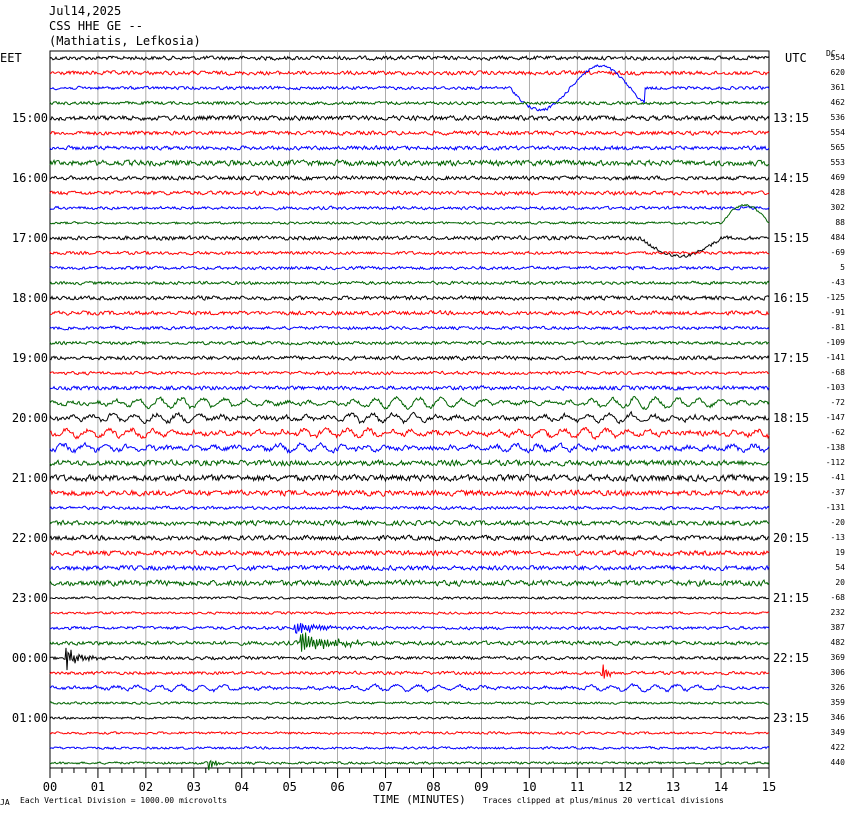  Describe the element at coordinates (577, 787) in the screenshot. I see `x-tick-label: 11` at that location.